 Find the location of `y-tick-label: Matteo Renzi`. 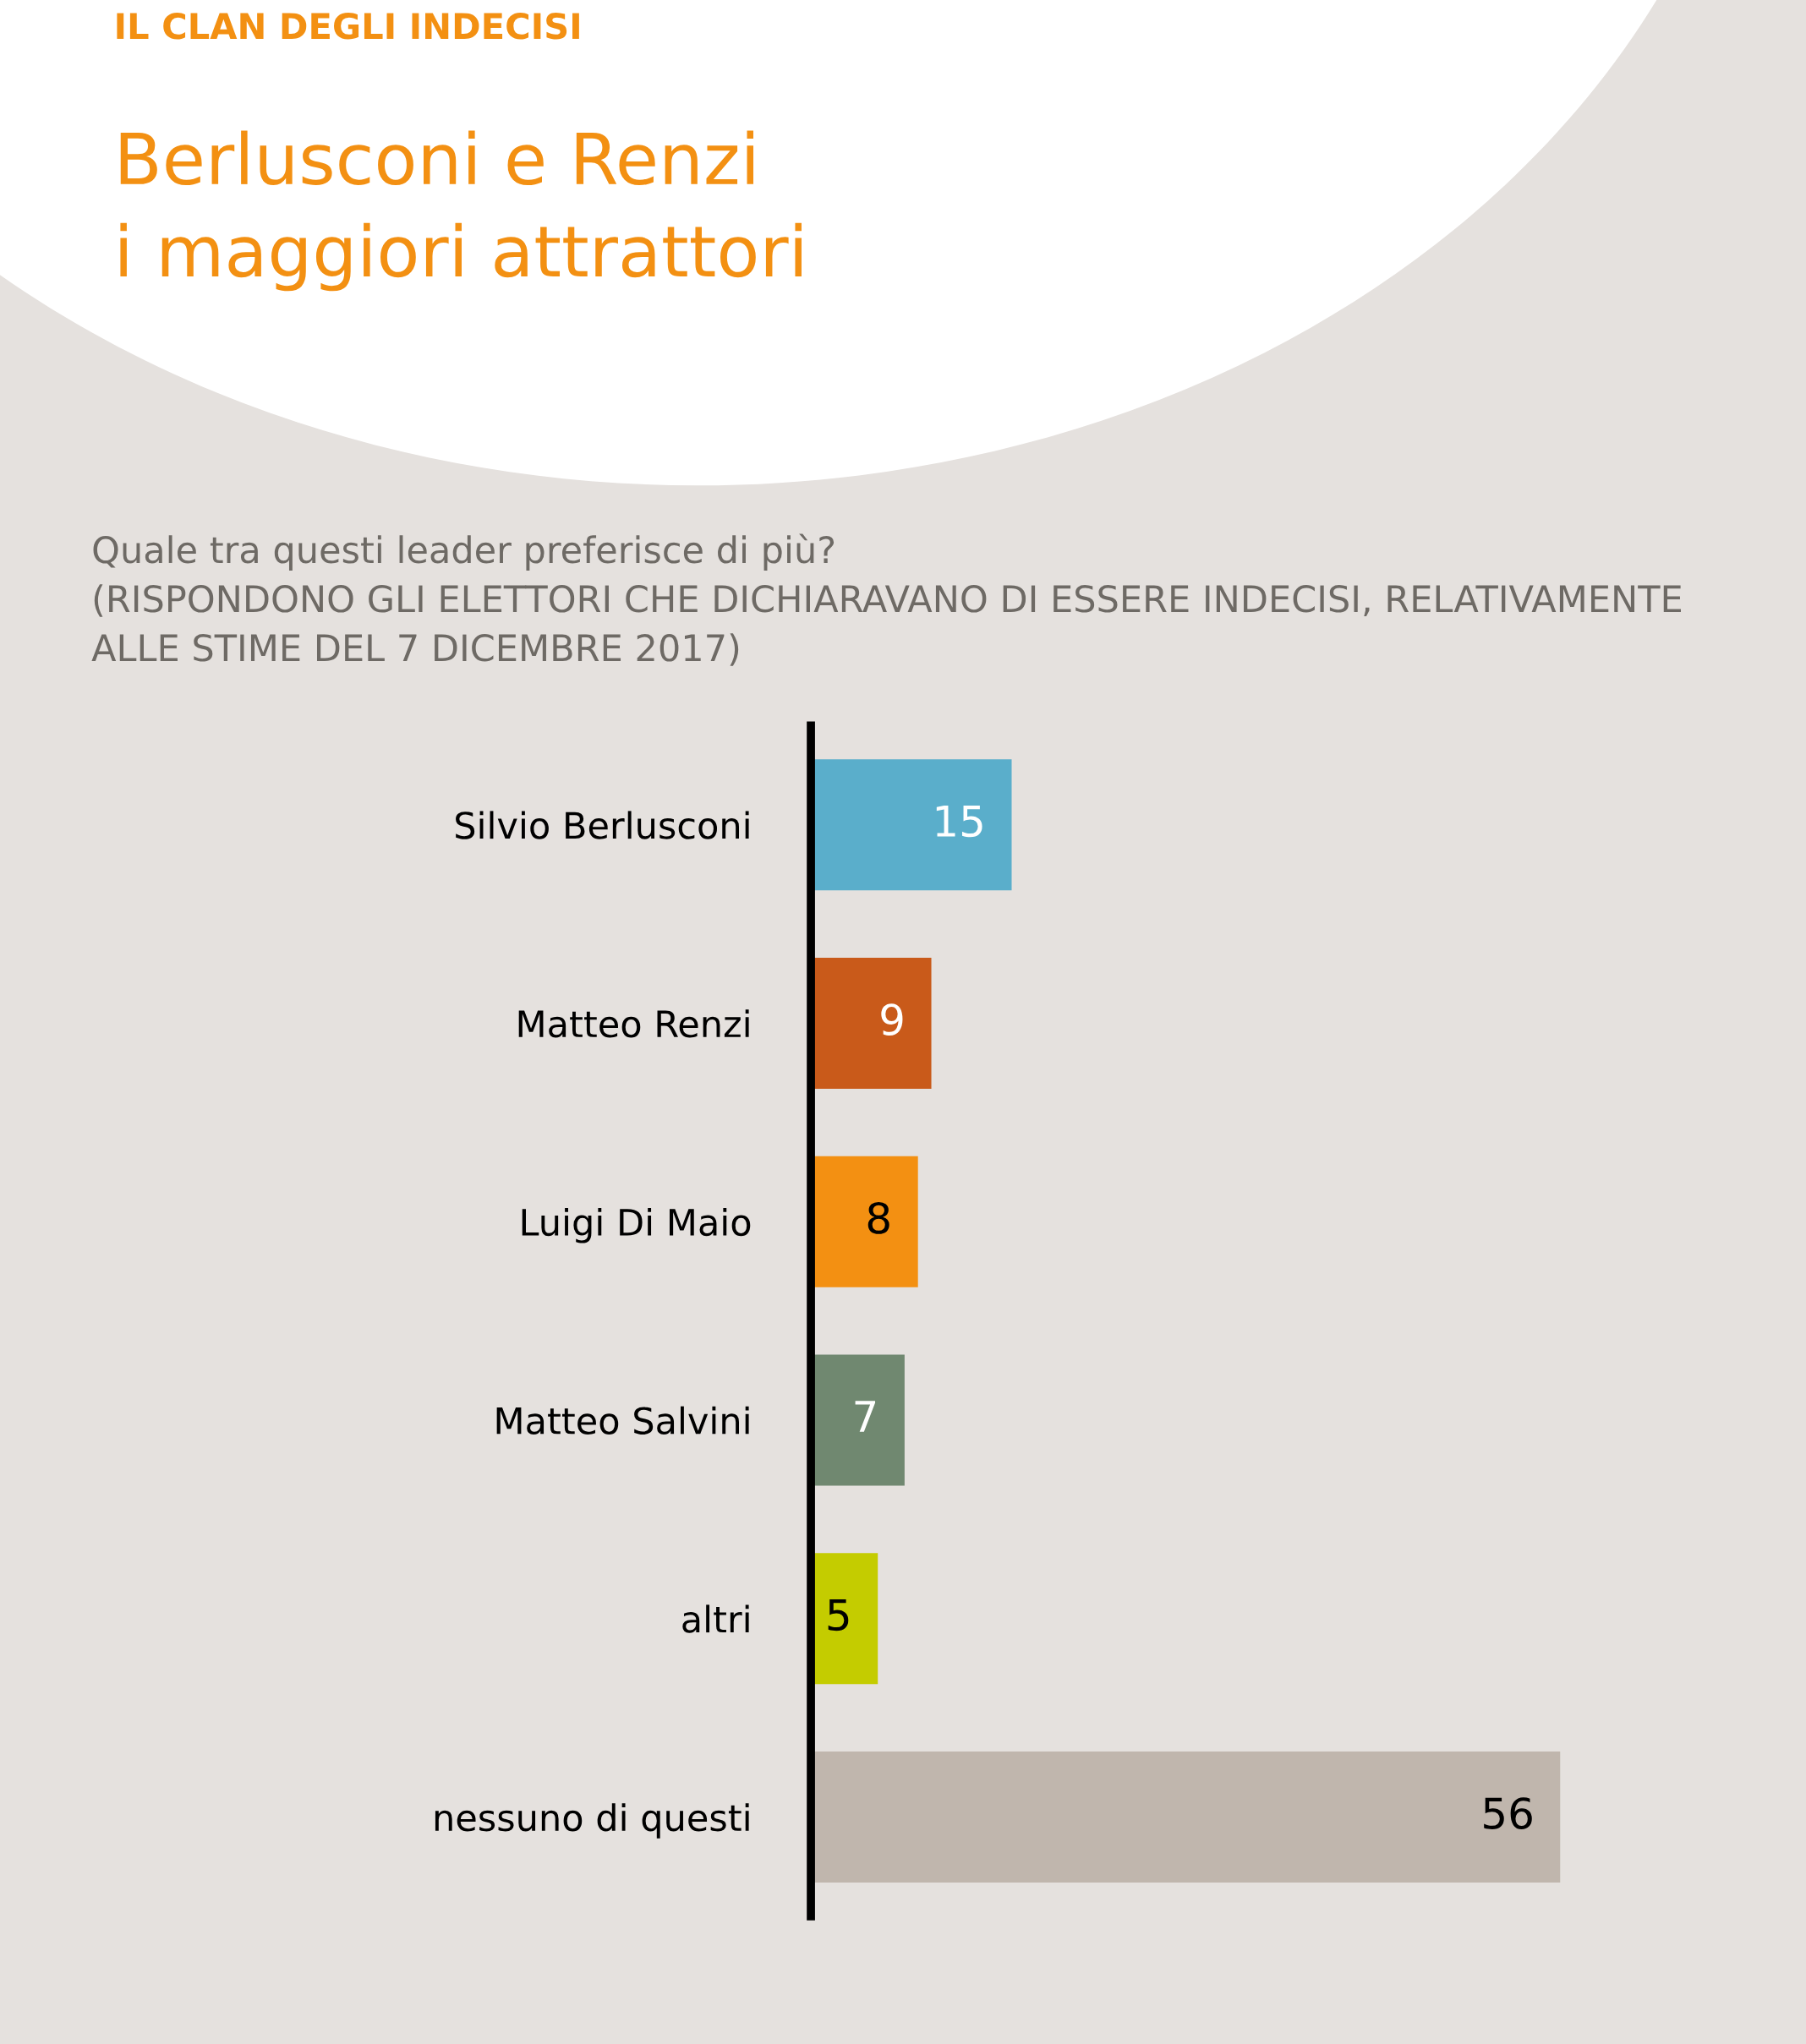

y-tick-label: Matteo Renzi is located at coordinates (633, 1023).